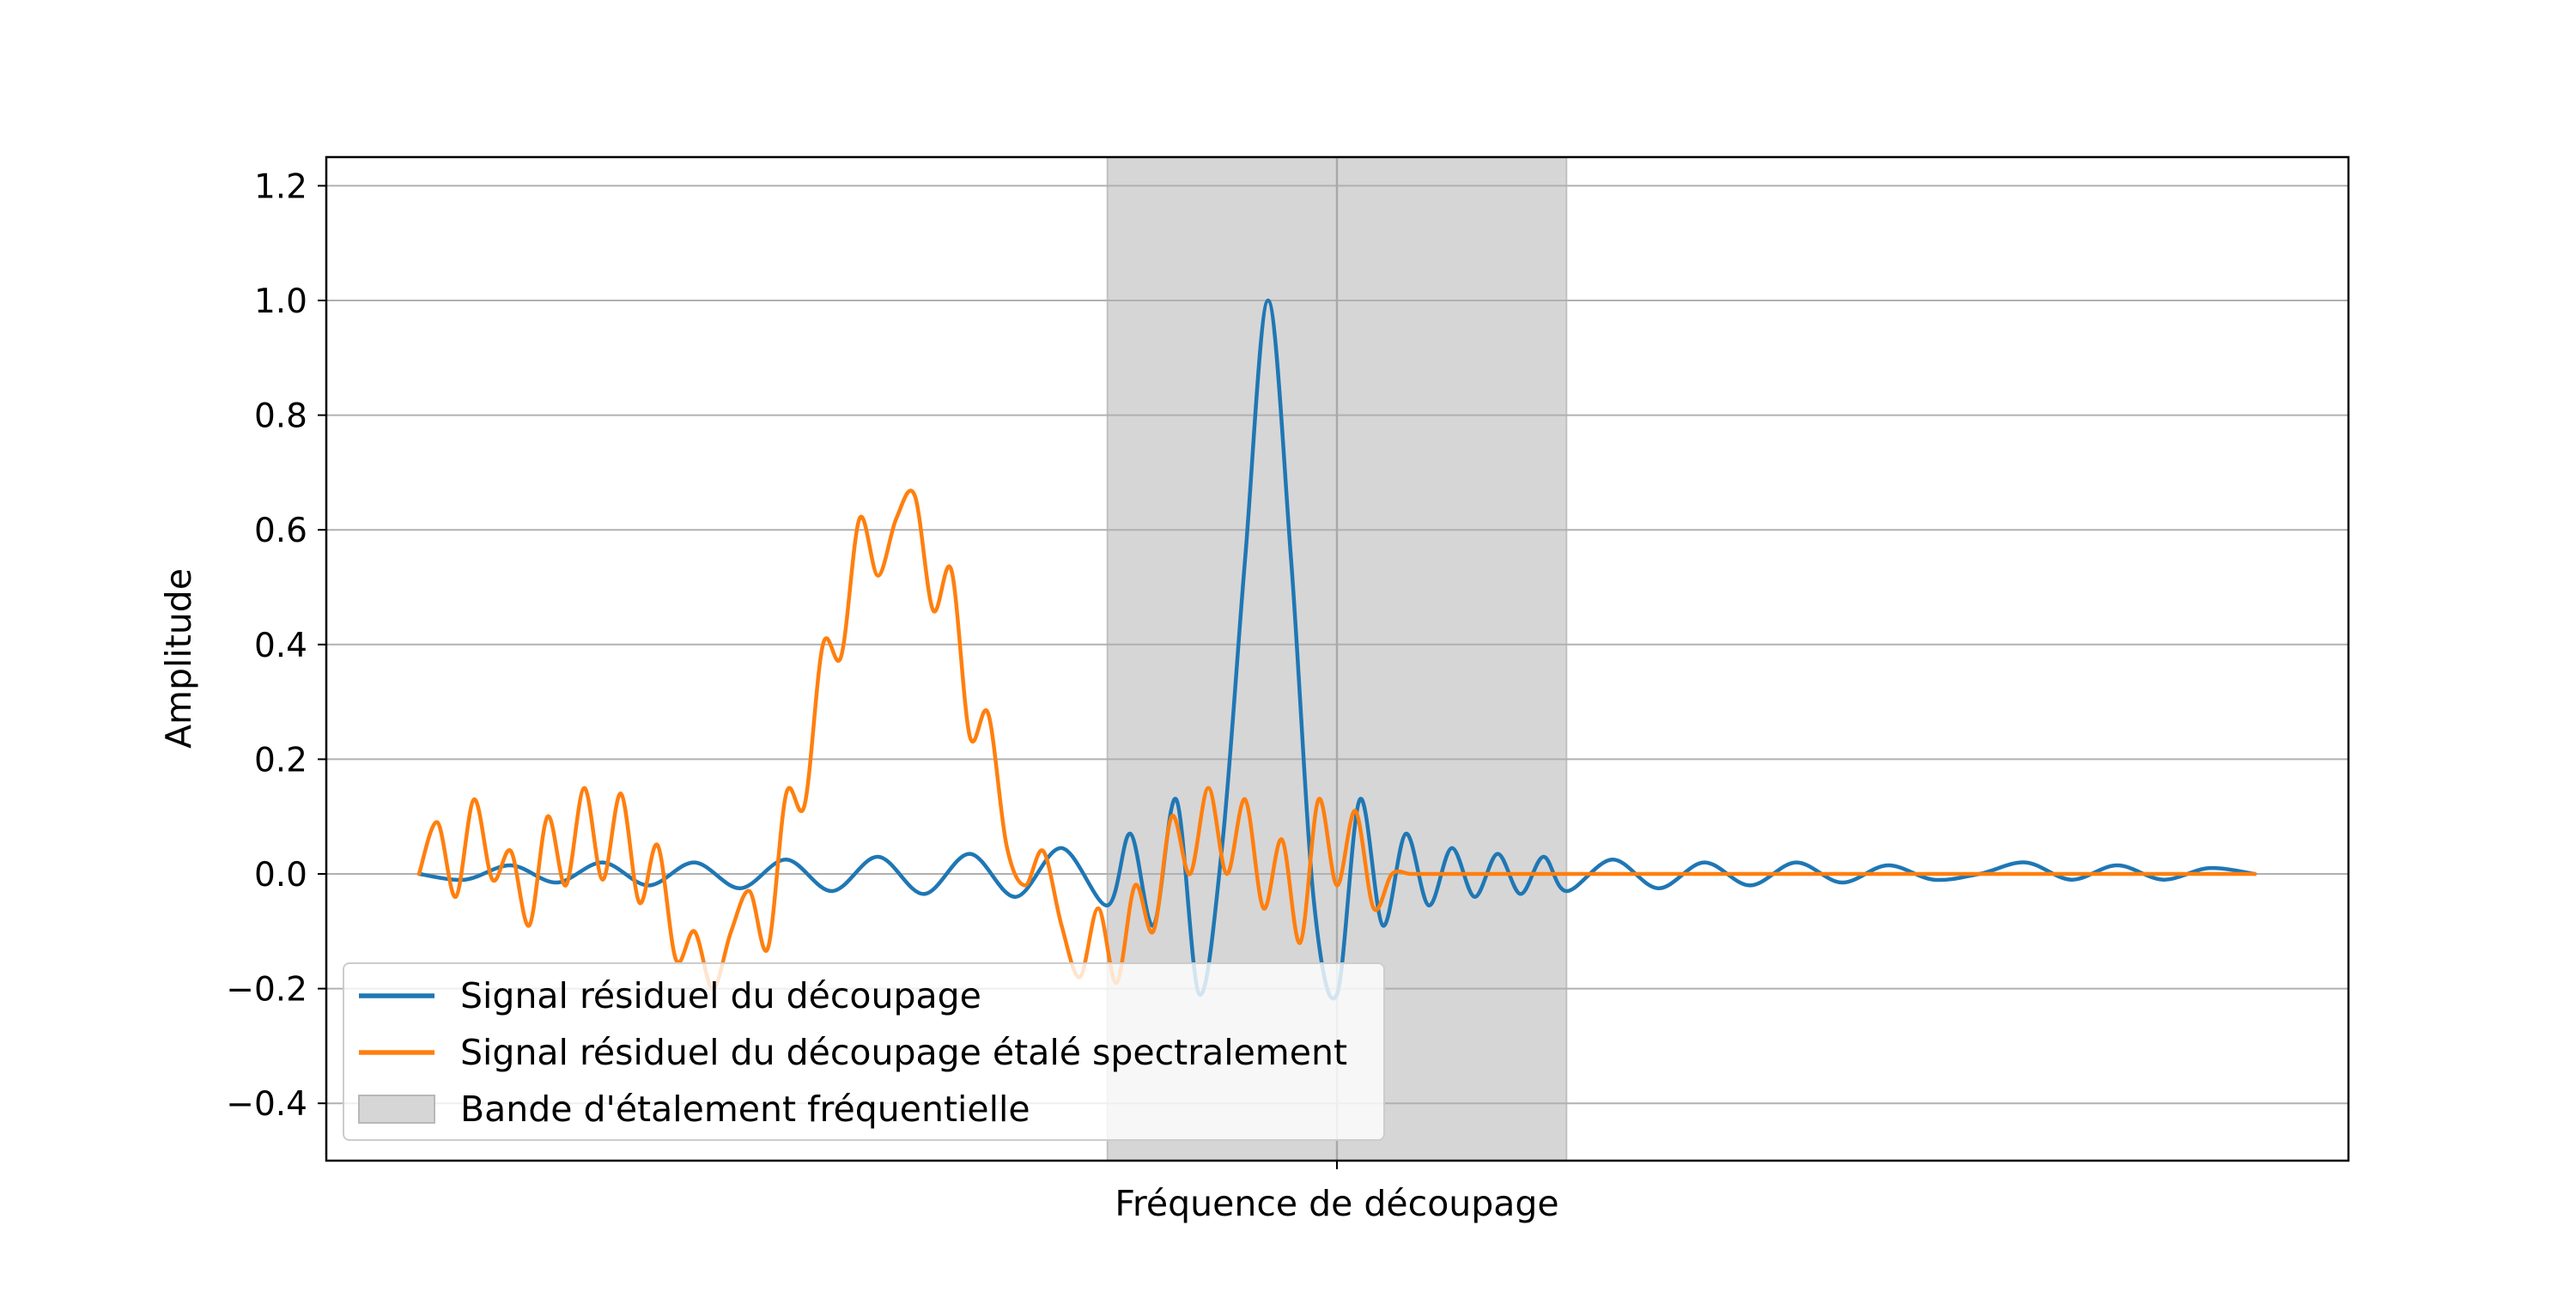 This screenshot has height=1292, width=2576. What do you see at coordinates (280, 301) in the screenshot?
I see `y-tick-label: 1.0` at bounding box center [280, 301].